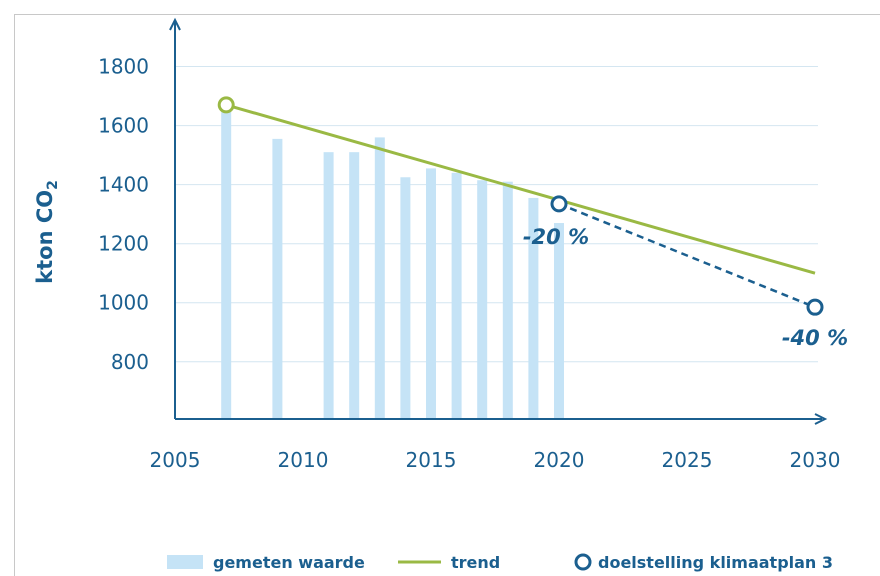 The height and width of the screenshot is (576, 880). Describe the element at coordinates (475, 562) in the screenshot. I see `legend-label-trend: trend` at that location.